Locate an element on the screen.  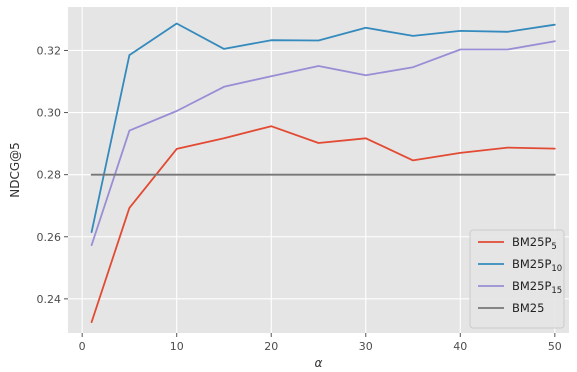
x-tick-label: 30 is located at coordinates (366, 346).